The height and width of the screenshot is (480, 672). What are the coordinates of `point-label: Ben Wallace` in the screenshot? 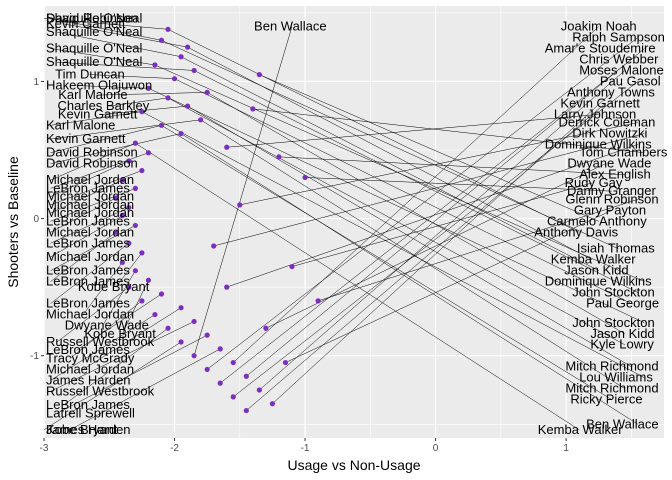 It's located at (622, 423).